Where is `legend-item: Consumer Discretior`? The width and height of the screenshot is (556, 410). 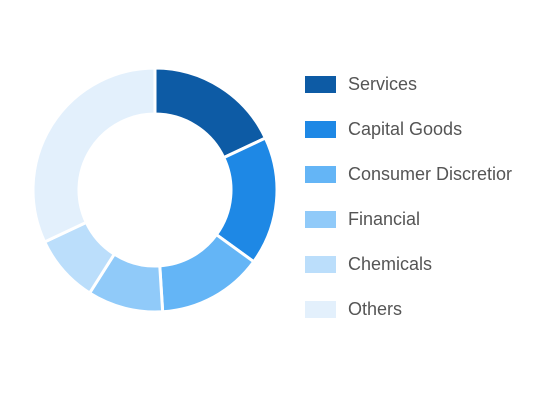
legend-item: Consumer Discretior is located at coordinates (417, 174).